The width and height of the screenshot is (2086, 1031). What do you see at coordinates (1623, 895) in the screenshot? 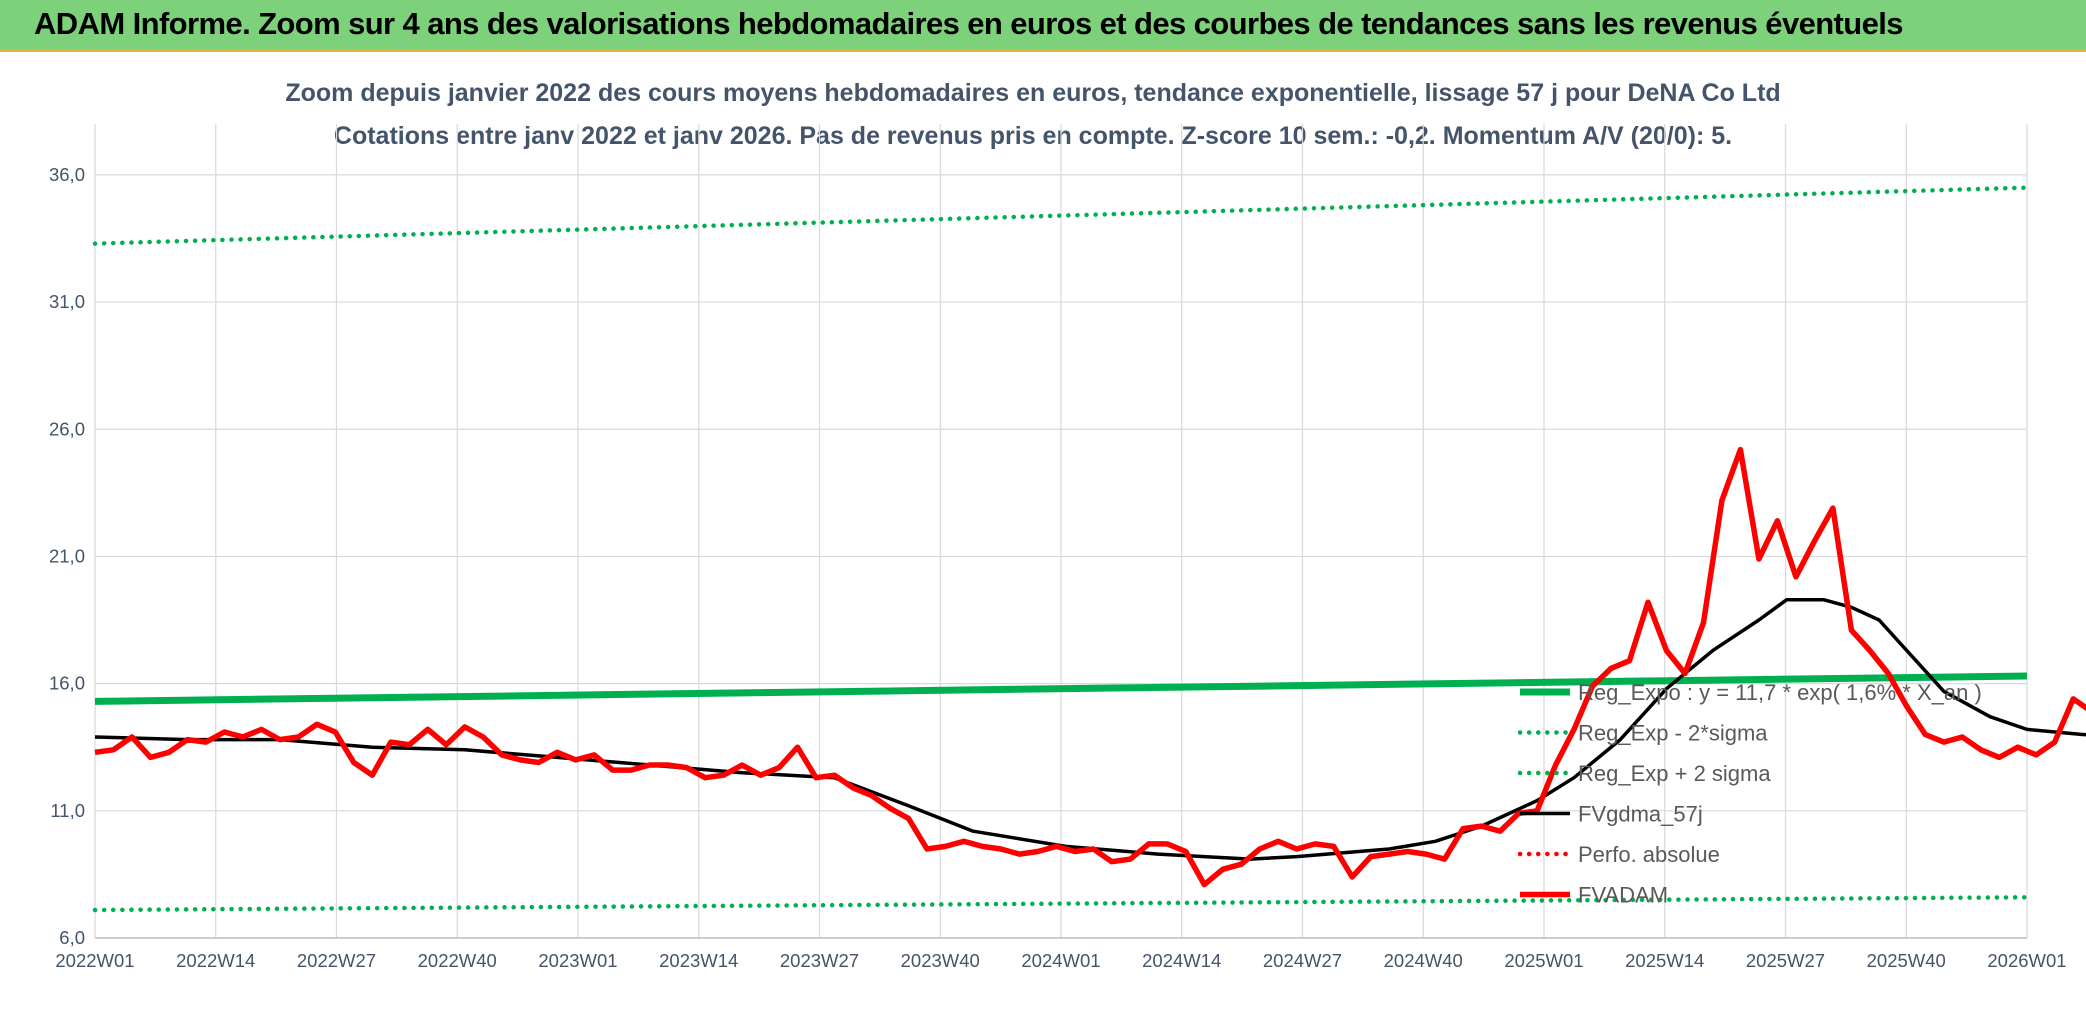
I see `legend-label: FVADAM` at bounding box center [1623, 895].